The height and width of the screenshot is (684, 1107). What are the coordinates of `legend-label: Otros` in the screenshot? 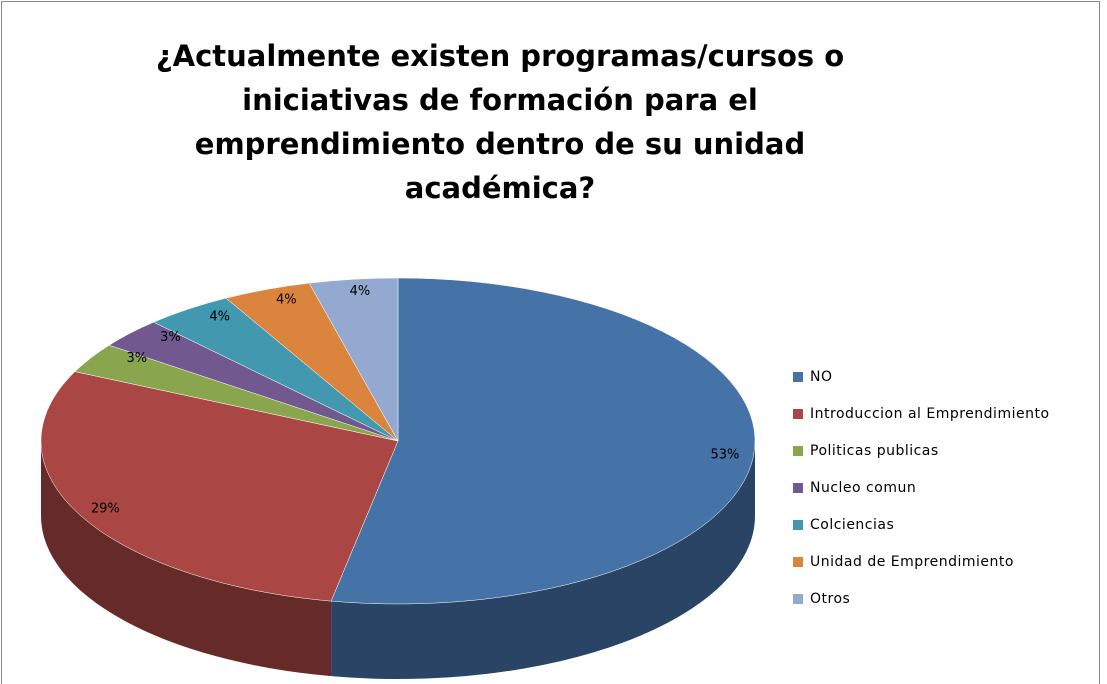 It's located at (830, 599).